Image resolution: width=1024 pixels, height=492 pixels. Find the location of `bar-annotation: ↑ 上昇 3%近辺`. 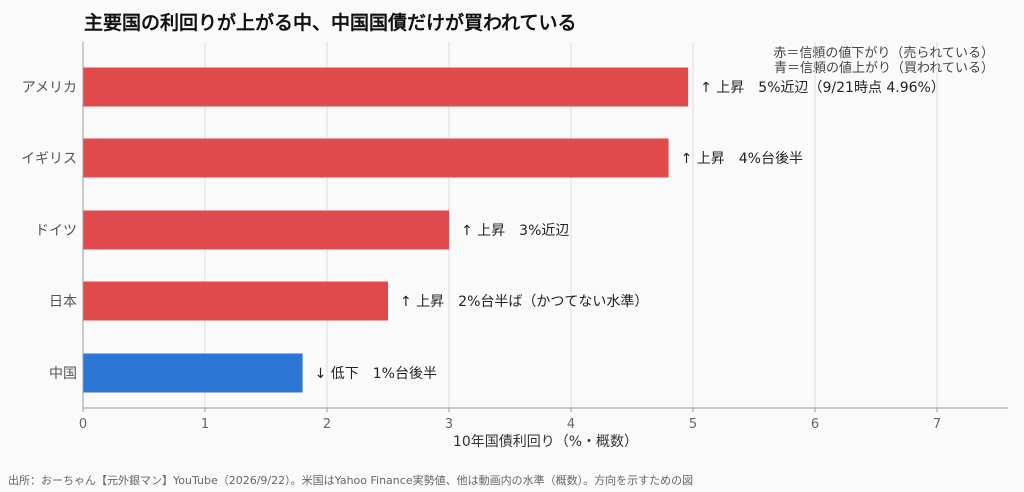

bar-annotation: ↑ 上昇 3%近辺 is located at coordinates (515, 231).